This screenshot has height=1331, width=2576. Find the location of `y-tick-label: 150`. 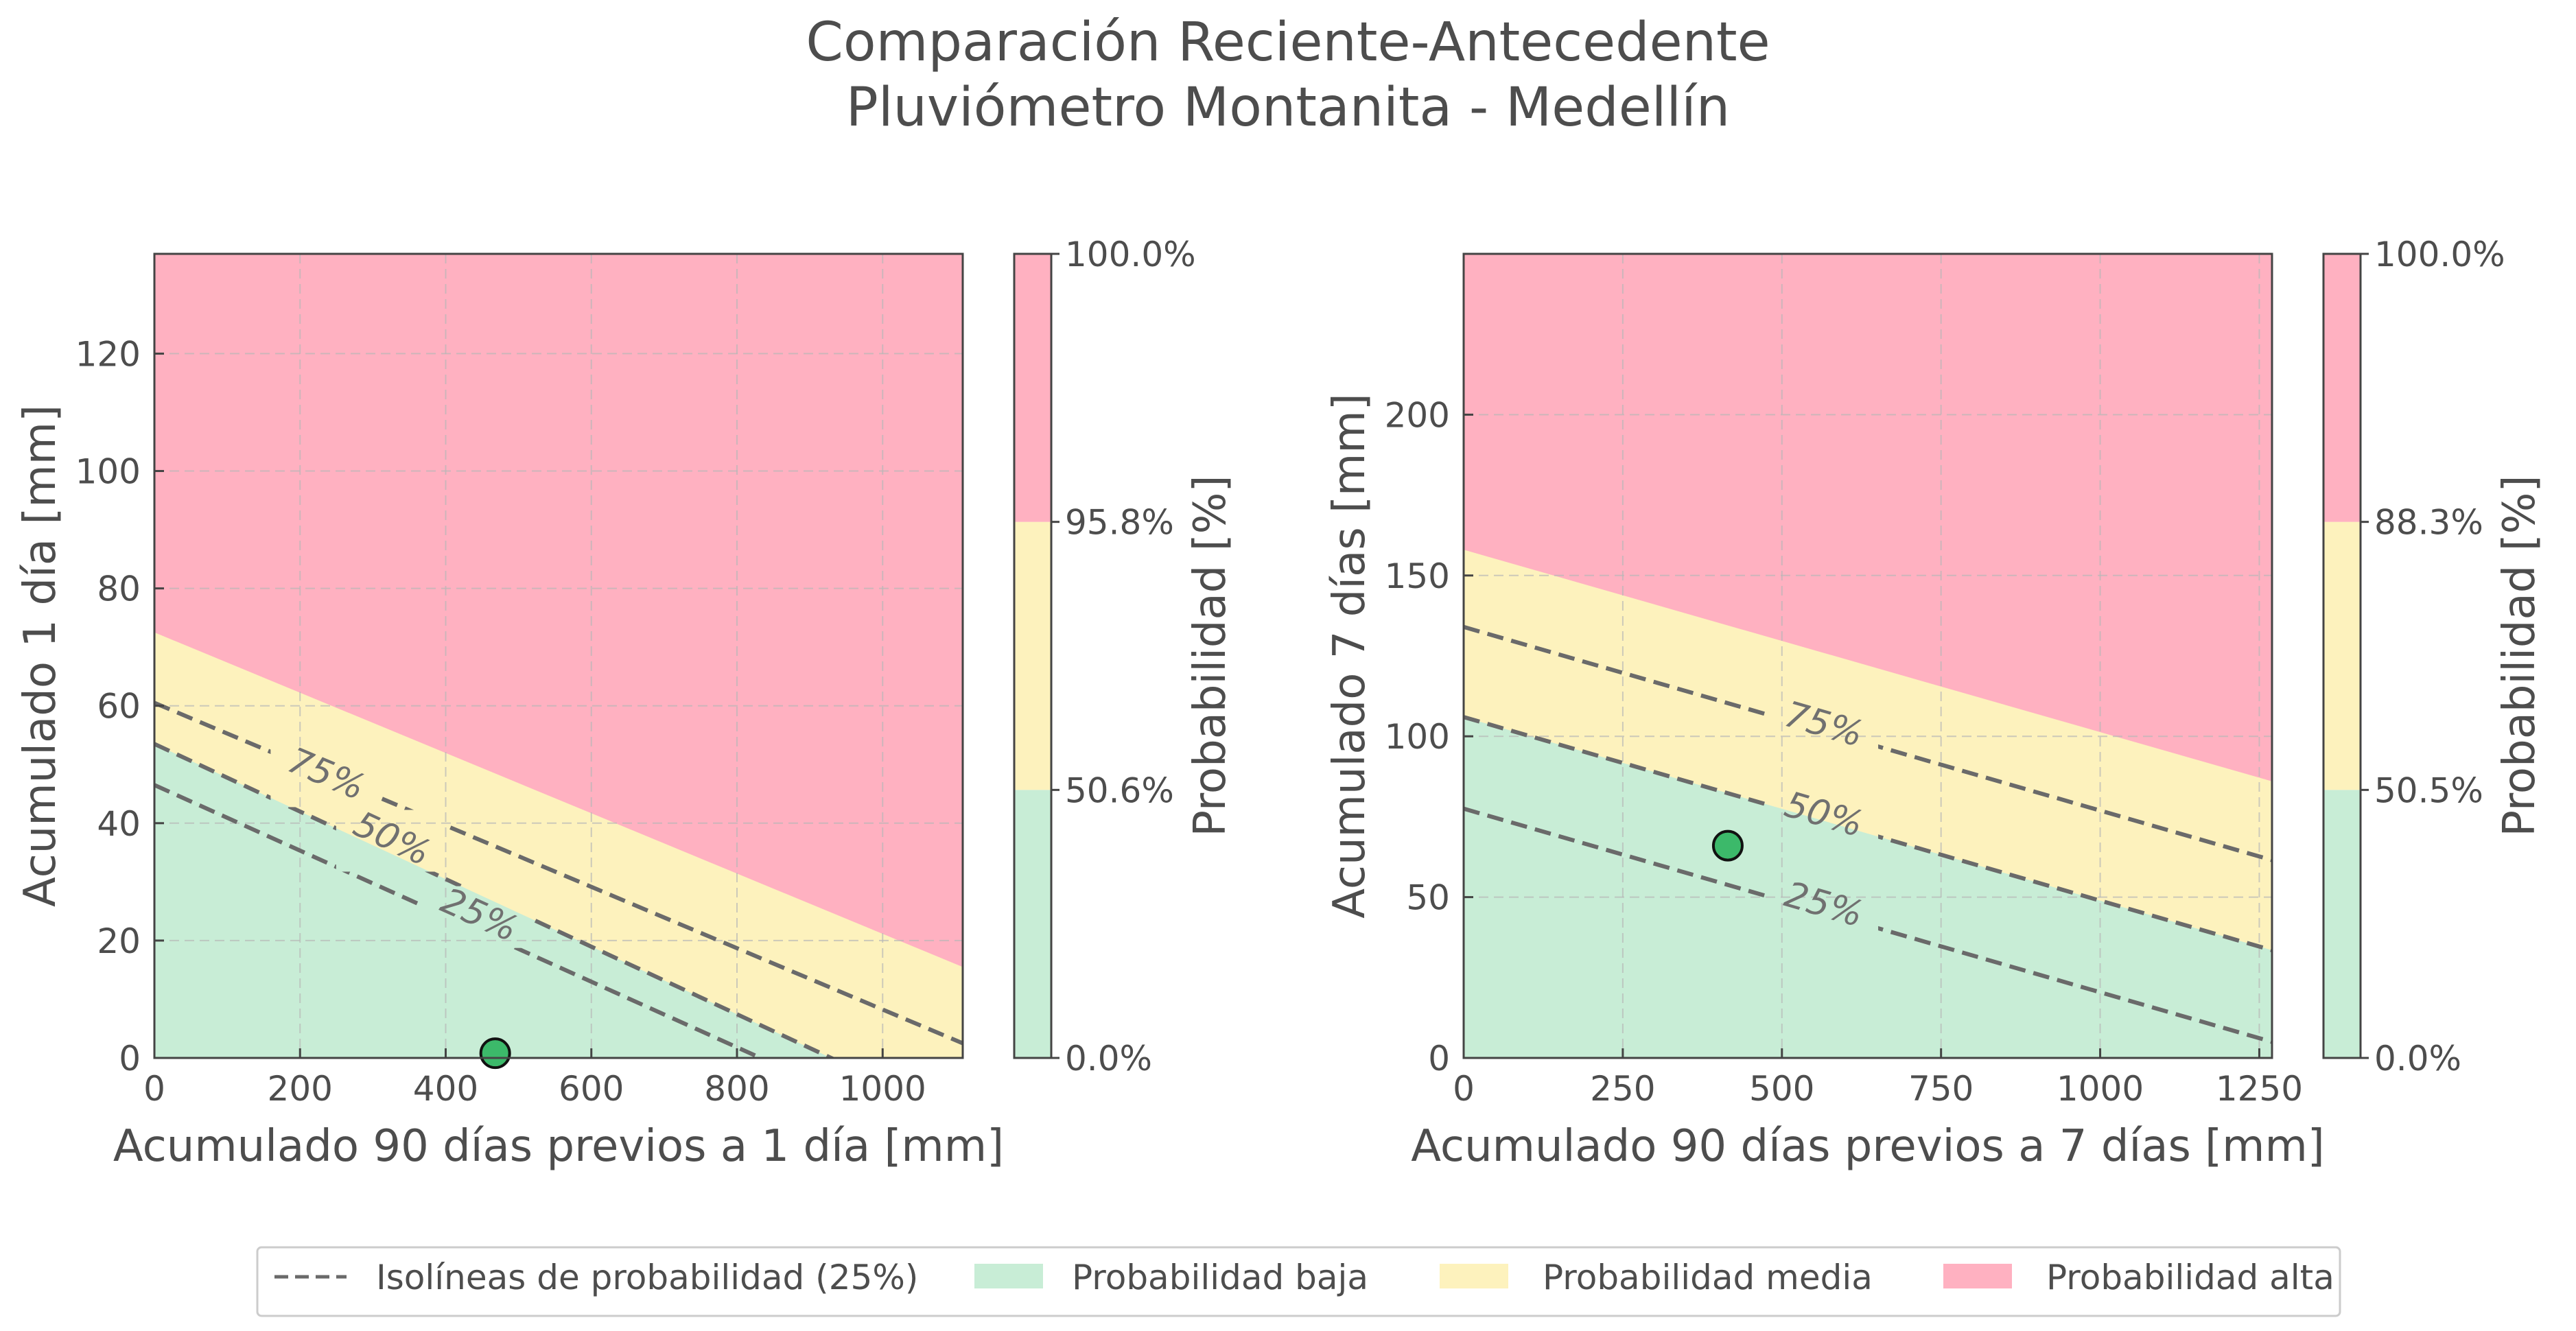

y-tick-label: 150 is located at coordinates (1417, 576).